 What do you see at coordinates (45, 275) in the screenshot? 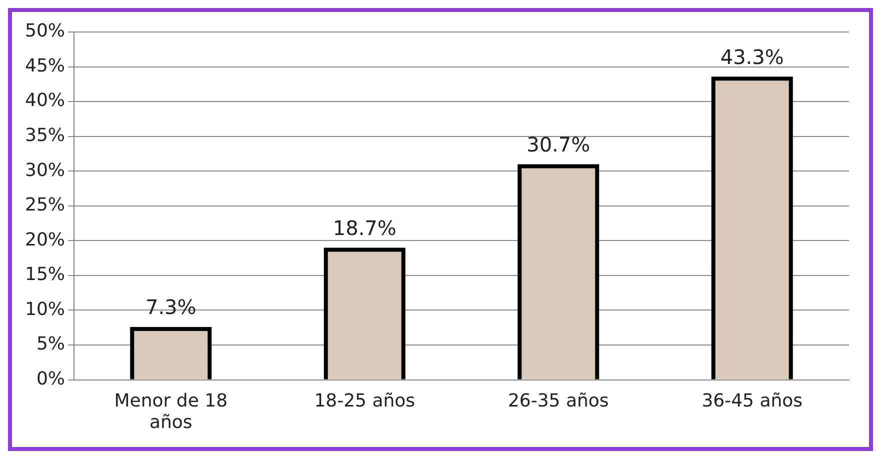
I see `y-tick-label: 15%` at bounding box center [45, 275].